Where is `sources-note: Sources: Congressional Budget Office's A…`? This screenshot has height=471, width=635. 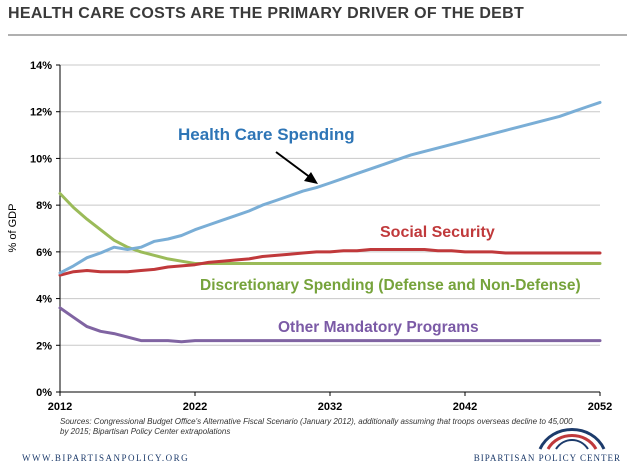 sources-note: Sources: Congressional Budget Office's A… is located at coordinates (316, 426).